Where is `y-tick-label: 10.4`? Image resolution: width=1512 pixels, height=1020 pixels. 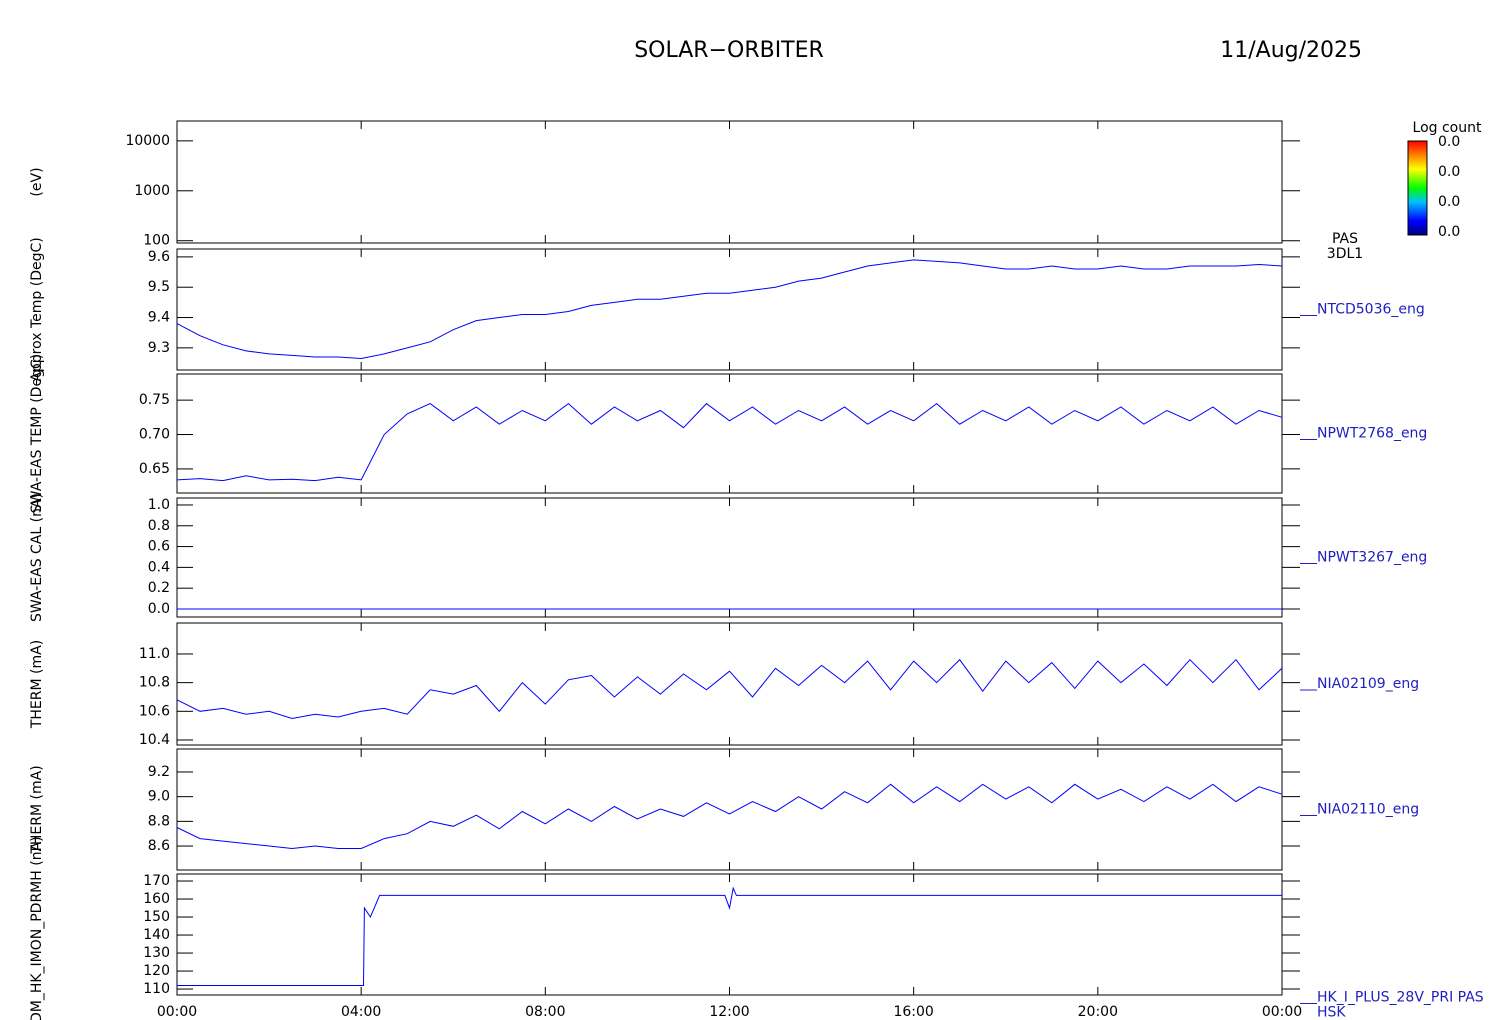 y-tick-label: 10.4 is located at coordinates (154, 740).